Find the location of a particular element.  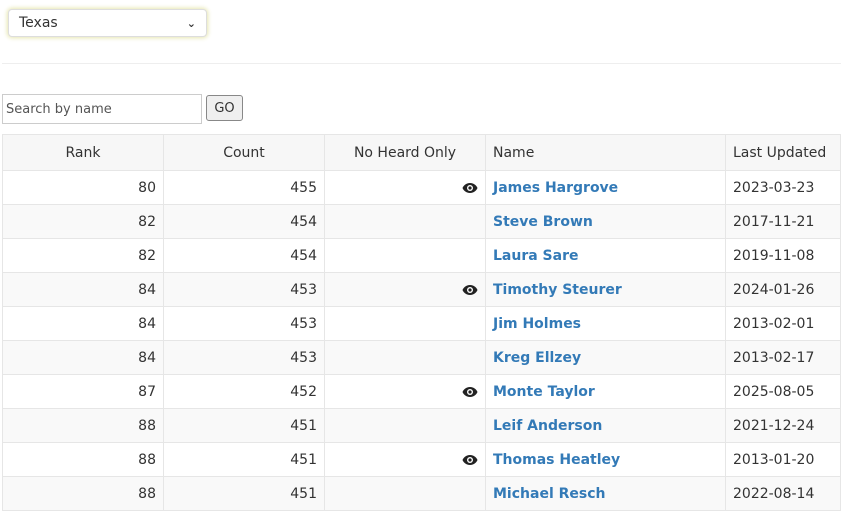

last-updated-cell: 2019-11-08 is located at coordinates (783, 255).